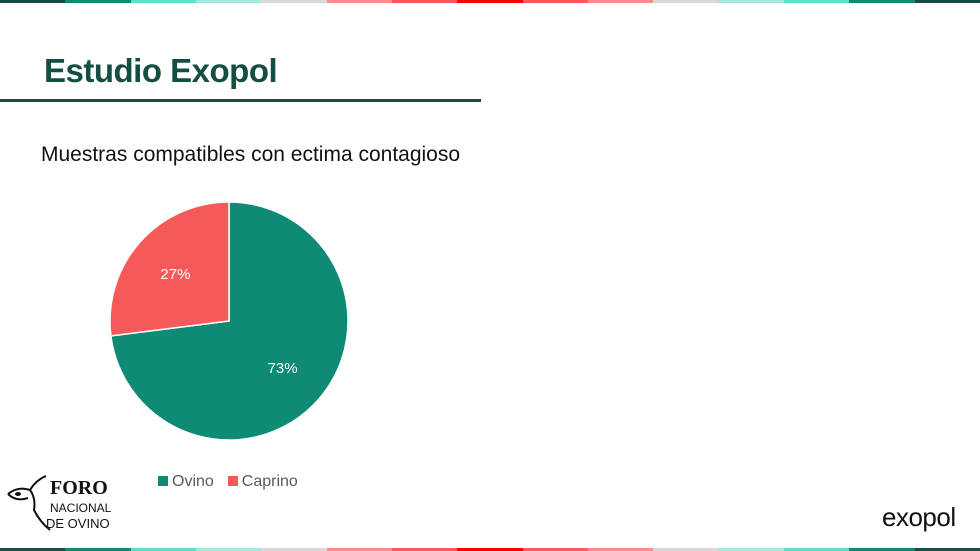 This screenshot has width=980, height=551. What do you see at coordinates (175, 274) in the screenshot?
I see `data-label: 27%` at bounding box center [175, 274].